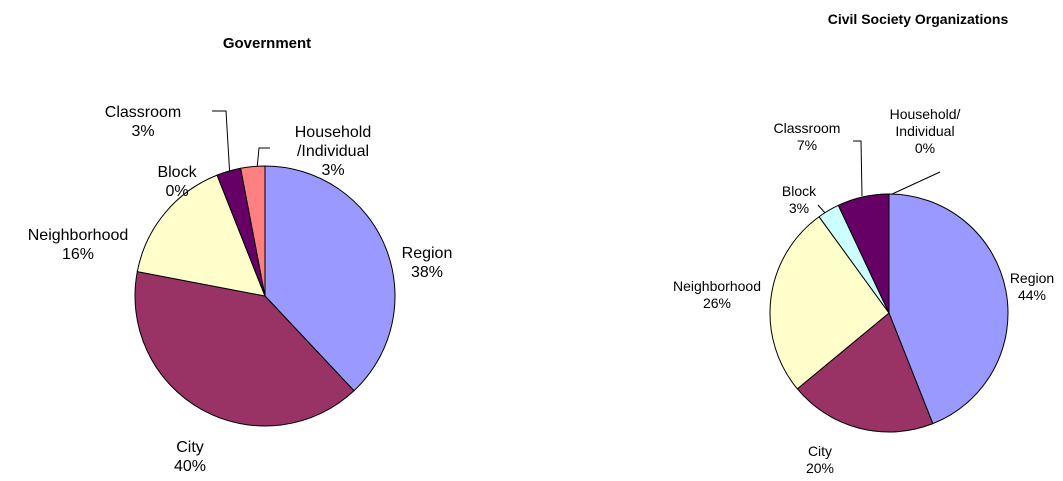 The height and width of the screenshot is (481, 1063). I want to click on slice-label: Block 3%, so click(799, 200).